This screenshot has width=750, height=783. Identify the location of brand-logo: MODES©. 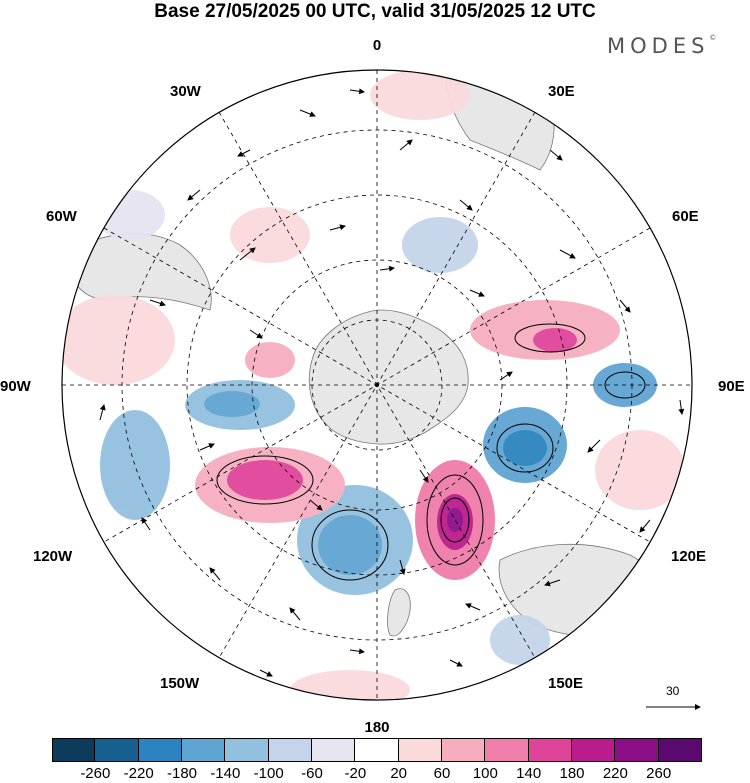
(661, 46).